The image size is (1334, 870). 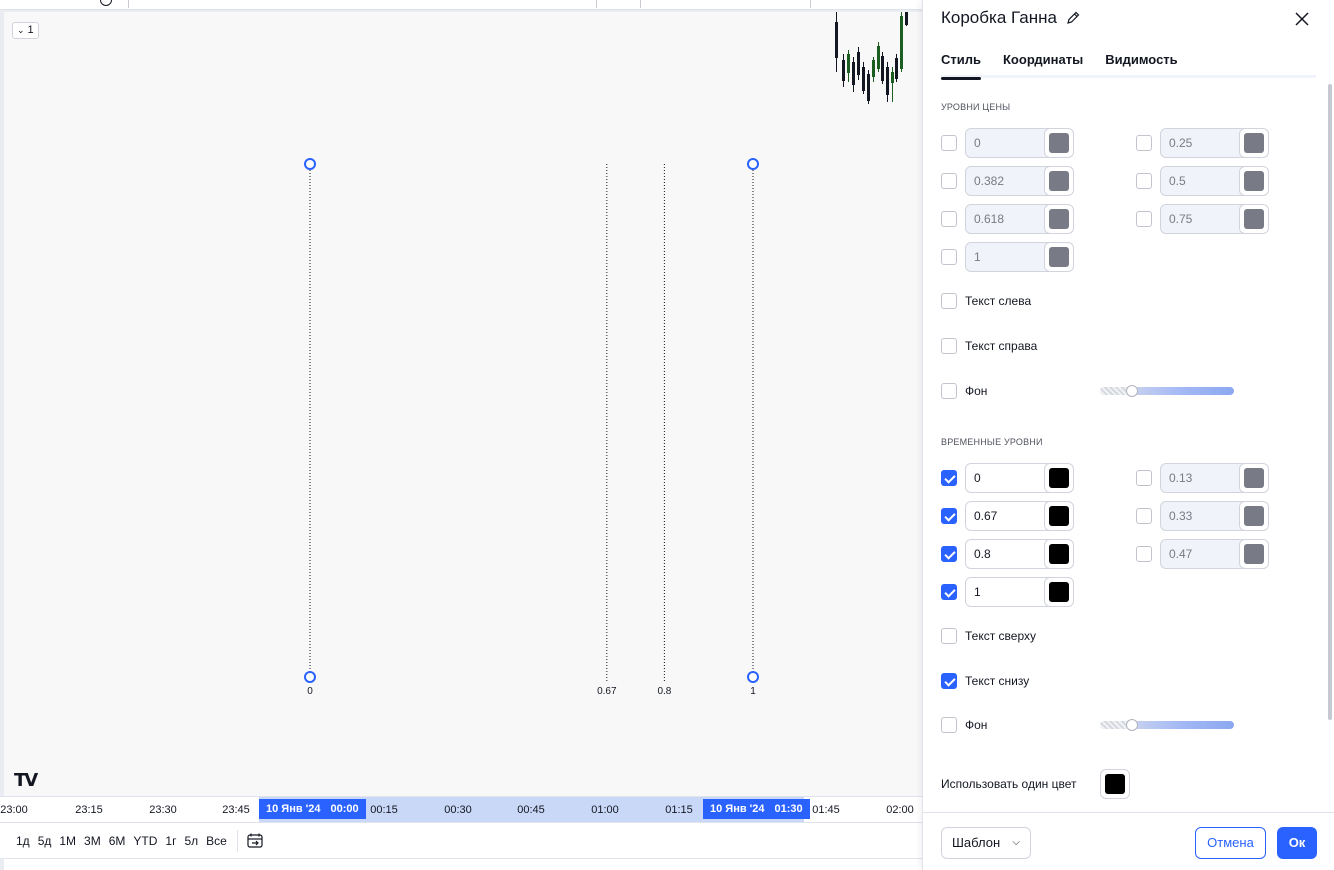 What do you see at coordinates (1205, 219) in the screenshot?
I see `level-value-input: 0.75` at bounding box center [1205, 219].